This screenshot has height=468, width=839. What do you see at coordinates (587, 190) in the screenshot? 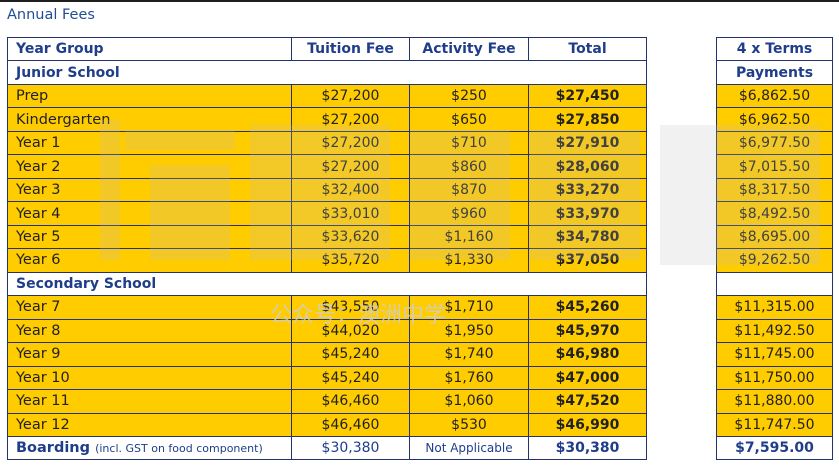
I see `total-cell: $33,270` at bounding box center [587, 190].